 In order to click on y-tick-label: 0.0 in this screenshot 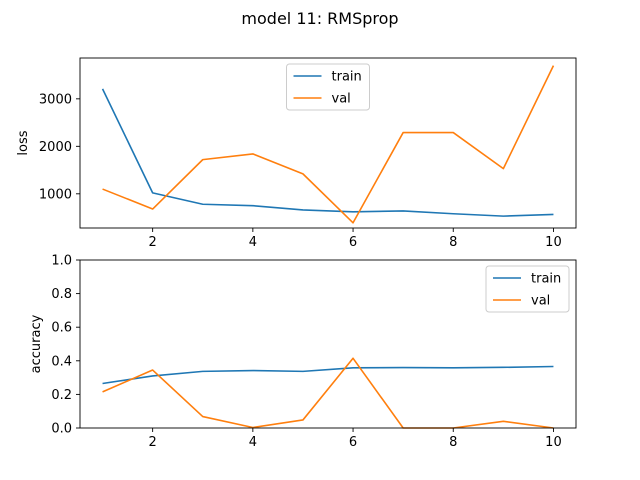, I will do `click(61, 429)`.